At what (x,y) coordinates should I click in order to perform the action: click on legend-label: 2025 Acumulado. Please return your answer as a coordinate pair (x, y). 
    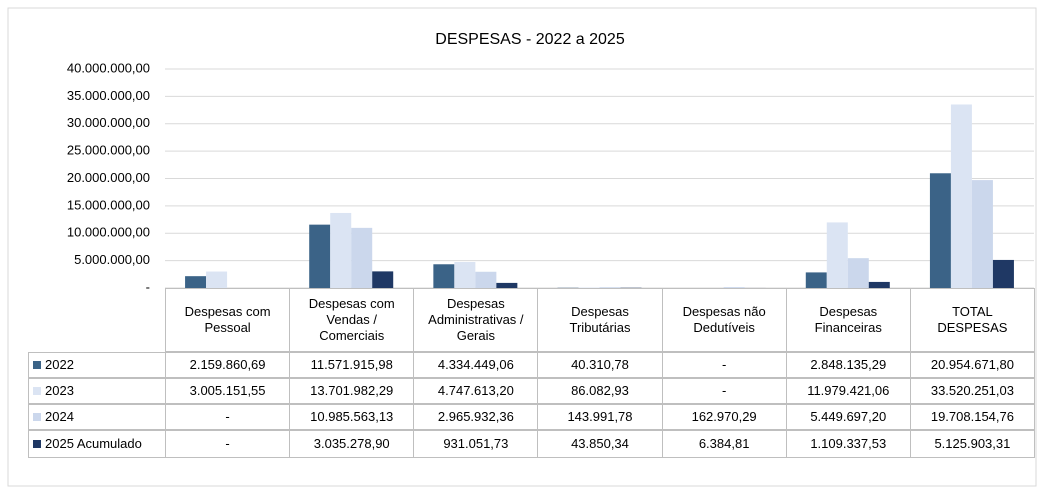
    Looking at the image, I should click on (93, 443).